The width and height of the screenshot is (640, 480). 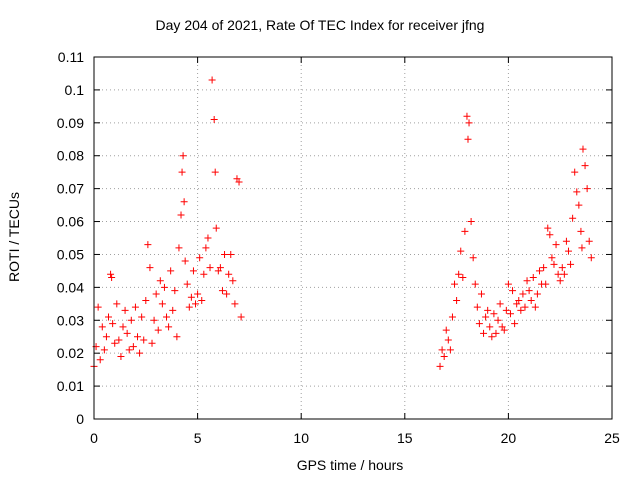 I want to click on y-tick-label: 0.02, so click(x=70, y=353).